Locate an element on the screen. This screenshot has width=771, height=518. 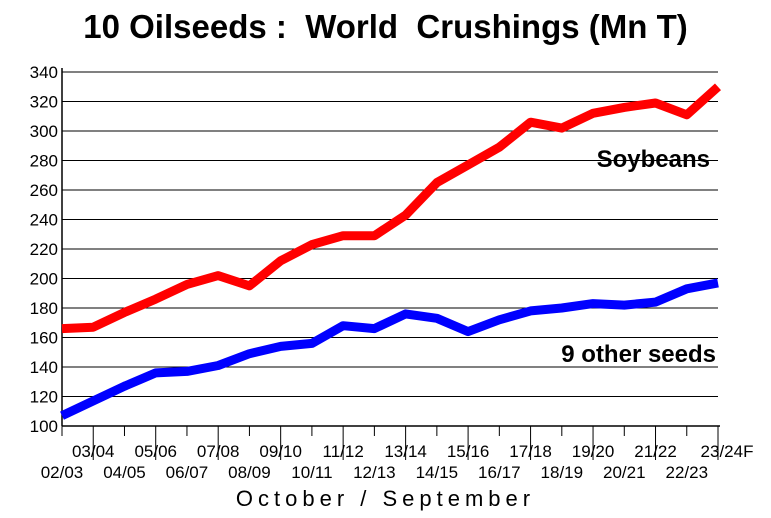
x-tick-label-06-07: 06/07 is located at coordinates (187, 472).